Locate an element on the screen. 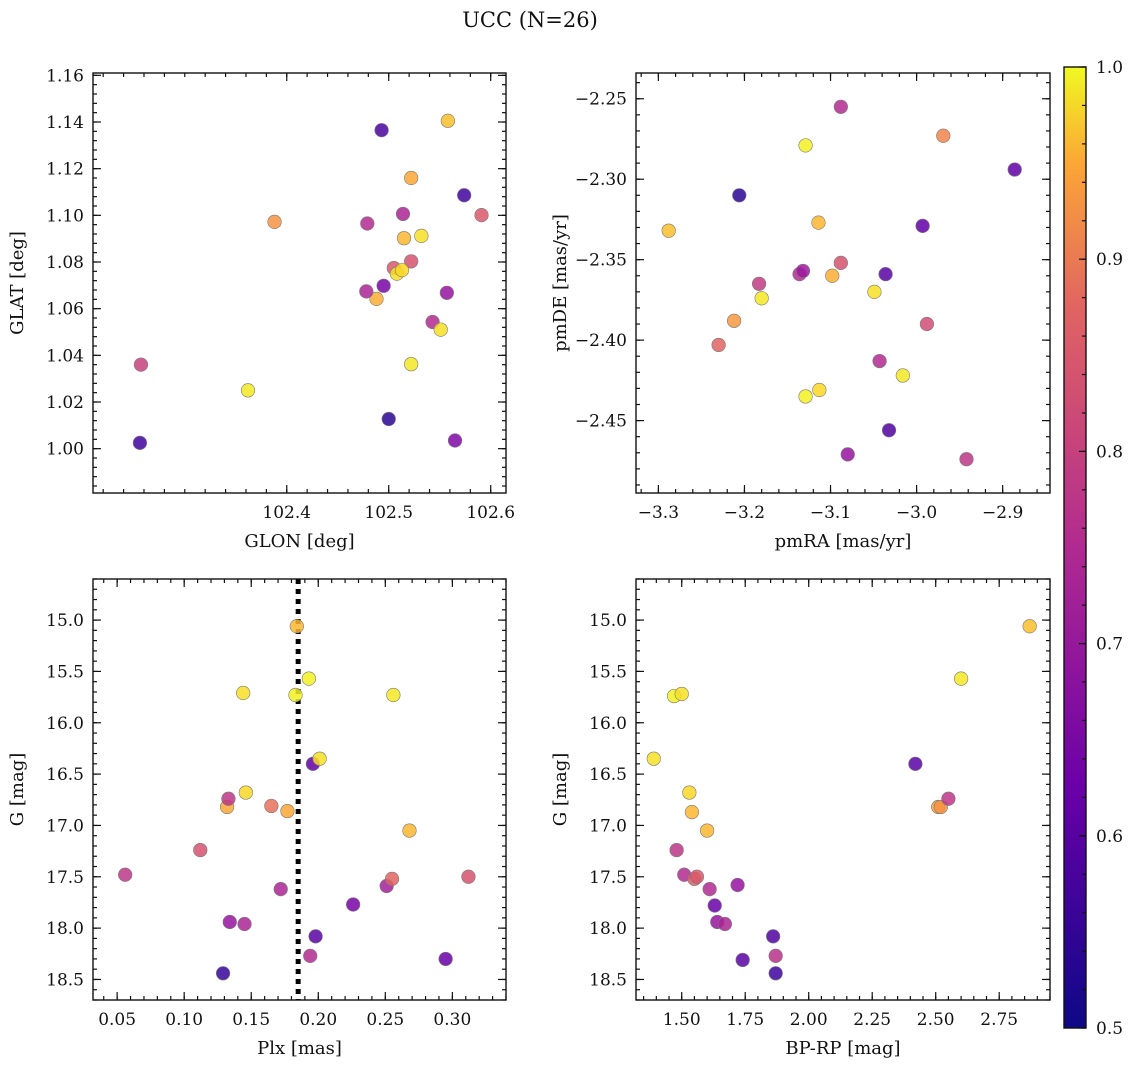  x-tick-label: −3.2 is located at coordinates (744, 513).